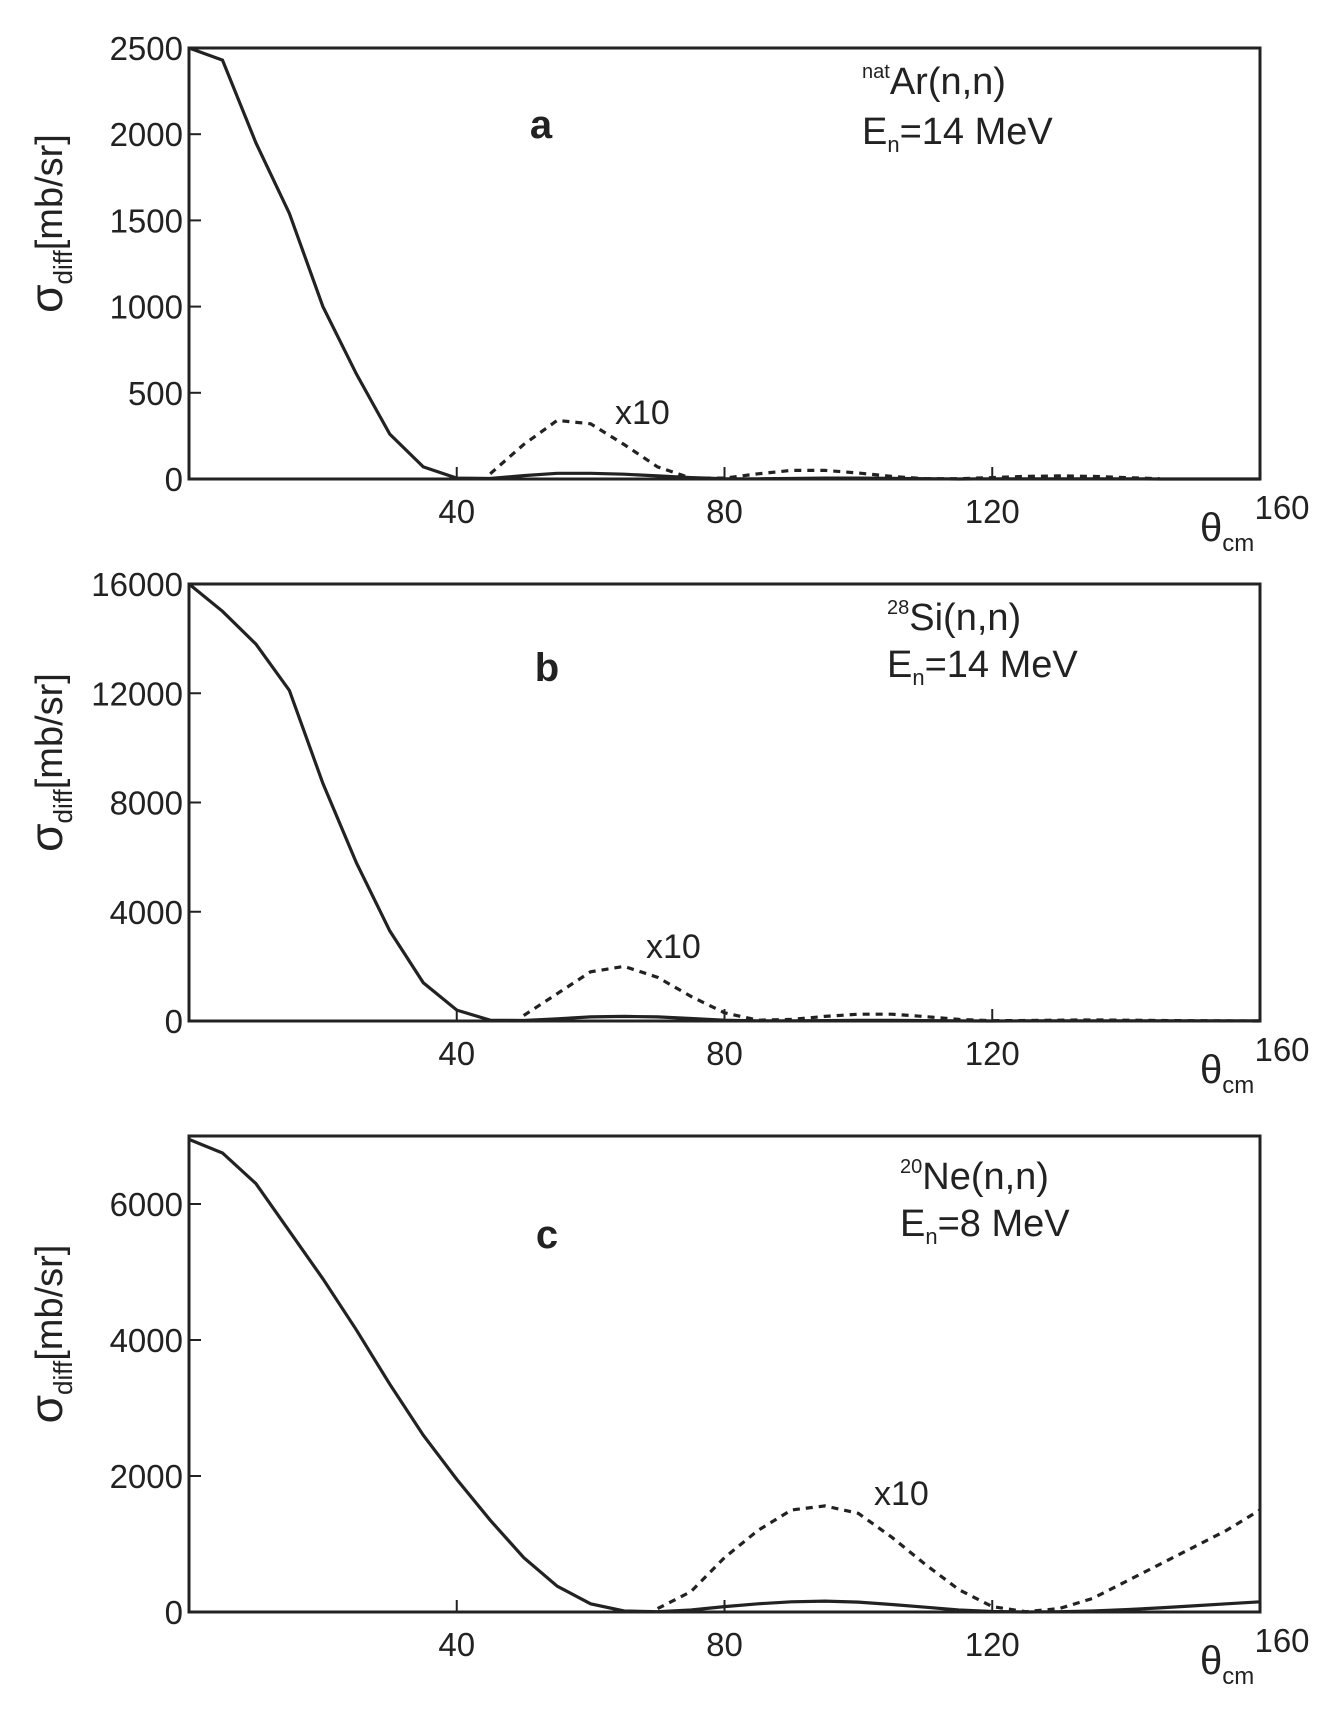 Image resolution: width=1341 pixels, height=1735 pixels. I want to click on reaction: natAr(n,n), so click(934, 82).